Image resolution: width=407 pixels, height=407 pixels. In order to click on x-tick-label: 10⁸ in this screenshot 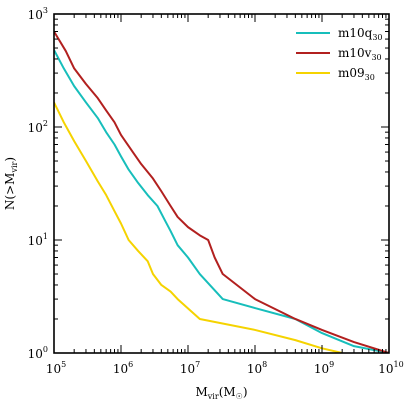, I will do `click(257, 368)`.